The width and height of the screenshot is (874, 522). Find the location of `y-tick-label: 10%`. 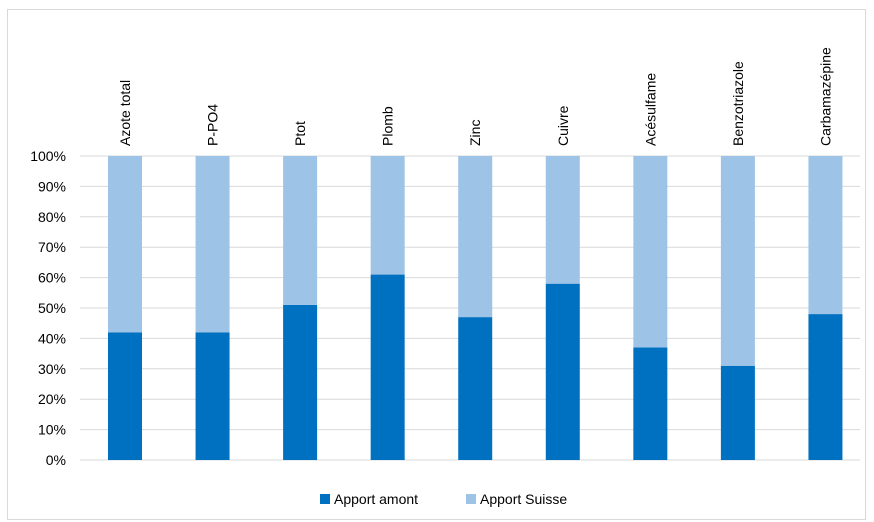

y-tick-label: 10% is located at coordinates (52, 430).